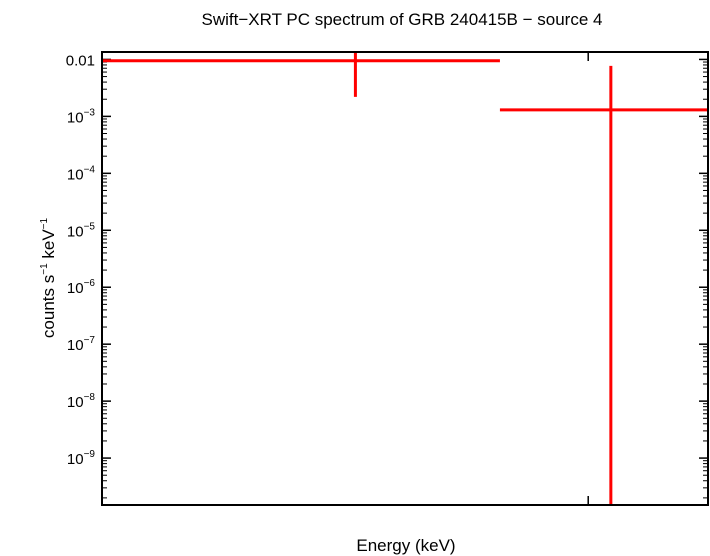 The width and height of the screenshot is (710, 556). Describe the element at coordinates (81, 344) in the screenshot. I see `y-tick-label: 10⁻⁷` at that location.